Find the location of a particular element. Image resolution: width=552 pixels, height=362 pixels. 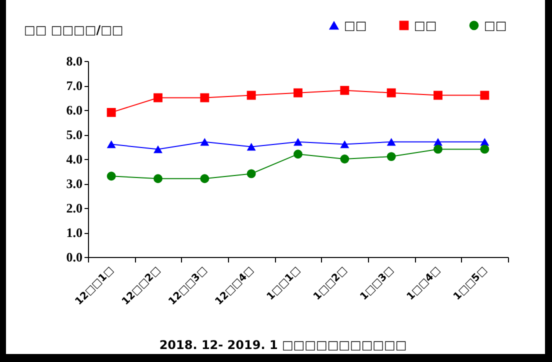

y-tick-label: 3.0 is located at coordinates (74, 183).